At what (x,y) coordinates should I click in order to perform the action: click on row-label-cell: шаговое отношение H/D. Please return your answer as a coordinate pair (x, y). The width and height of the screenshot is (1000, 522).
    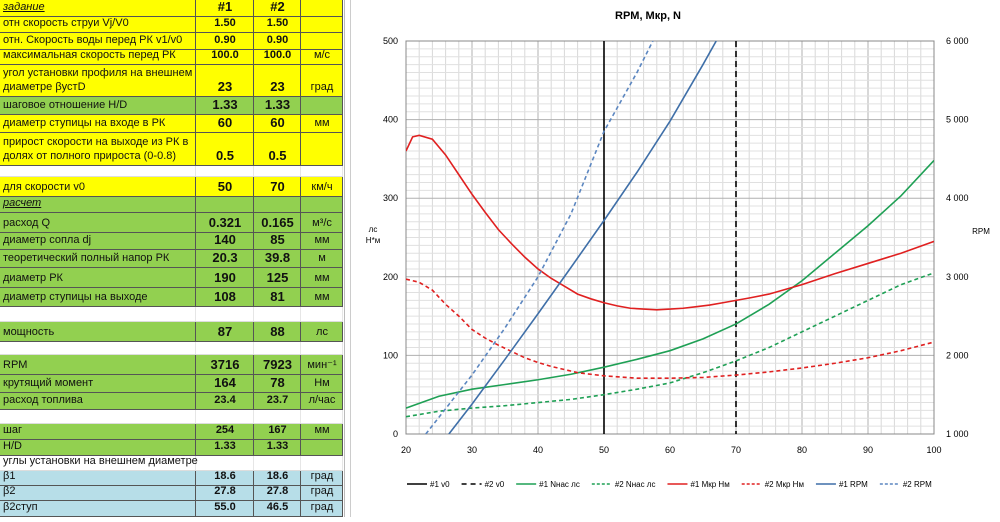
    Looking at the image, I should click on (98, 105).